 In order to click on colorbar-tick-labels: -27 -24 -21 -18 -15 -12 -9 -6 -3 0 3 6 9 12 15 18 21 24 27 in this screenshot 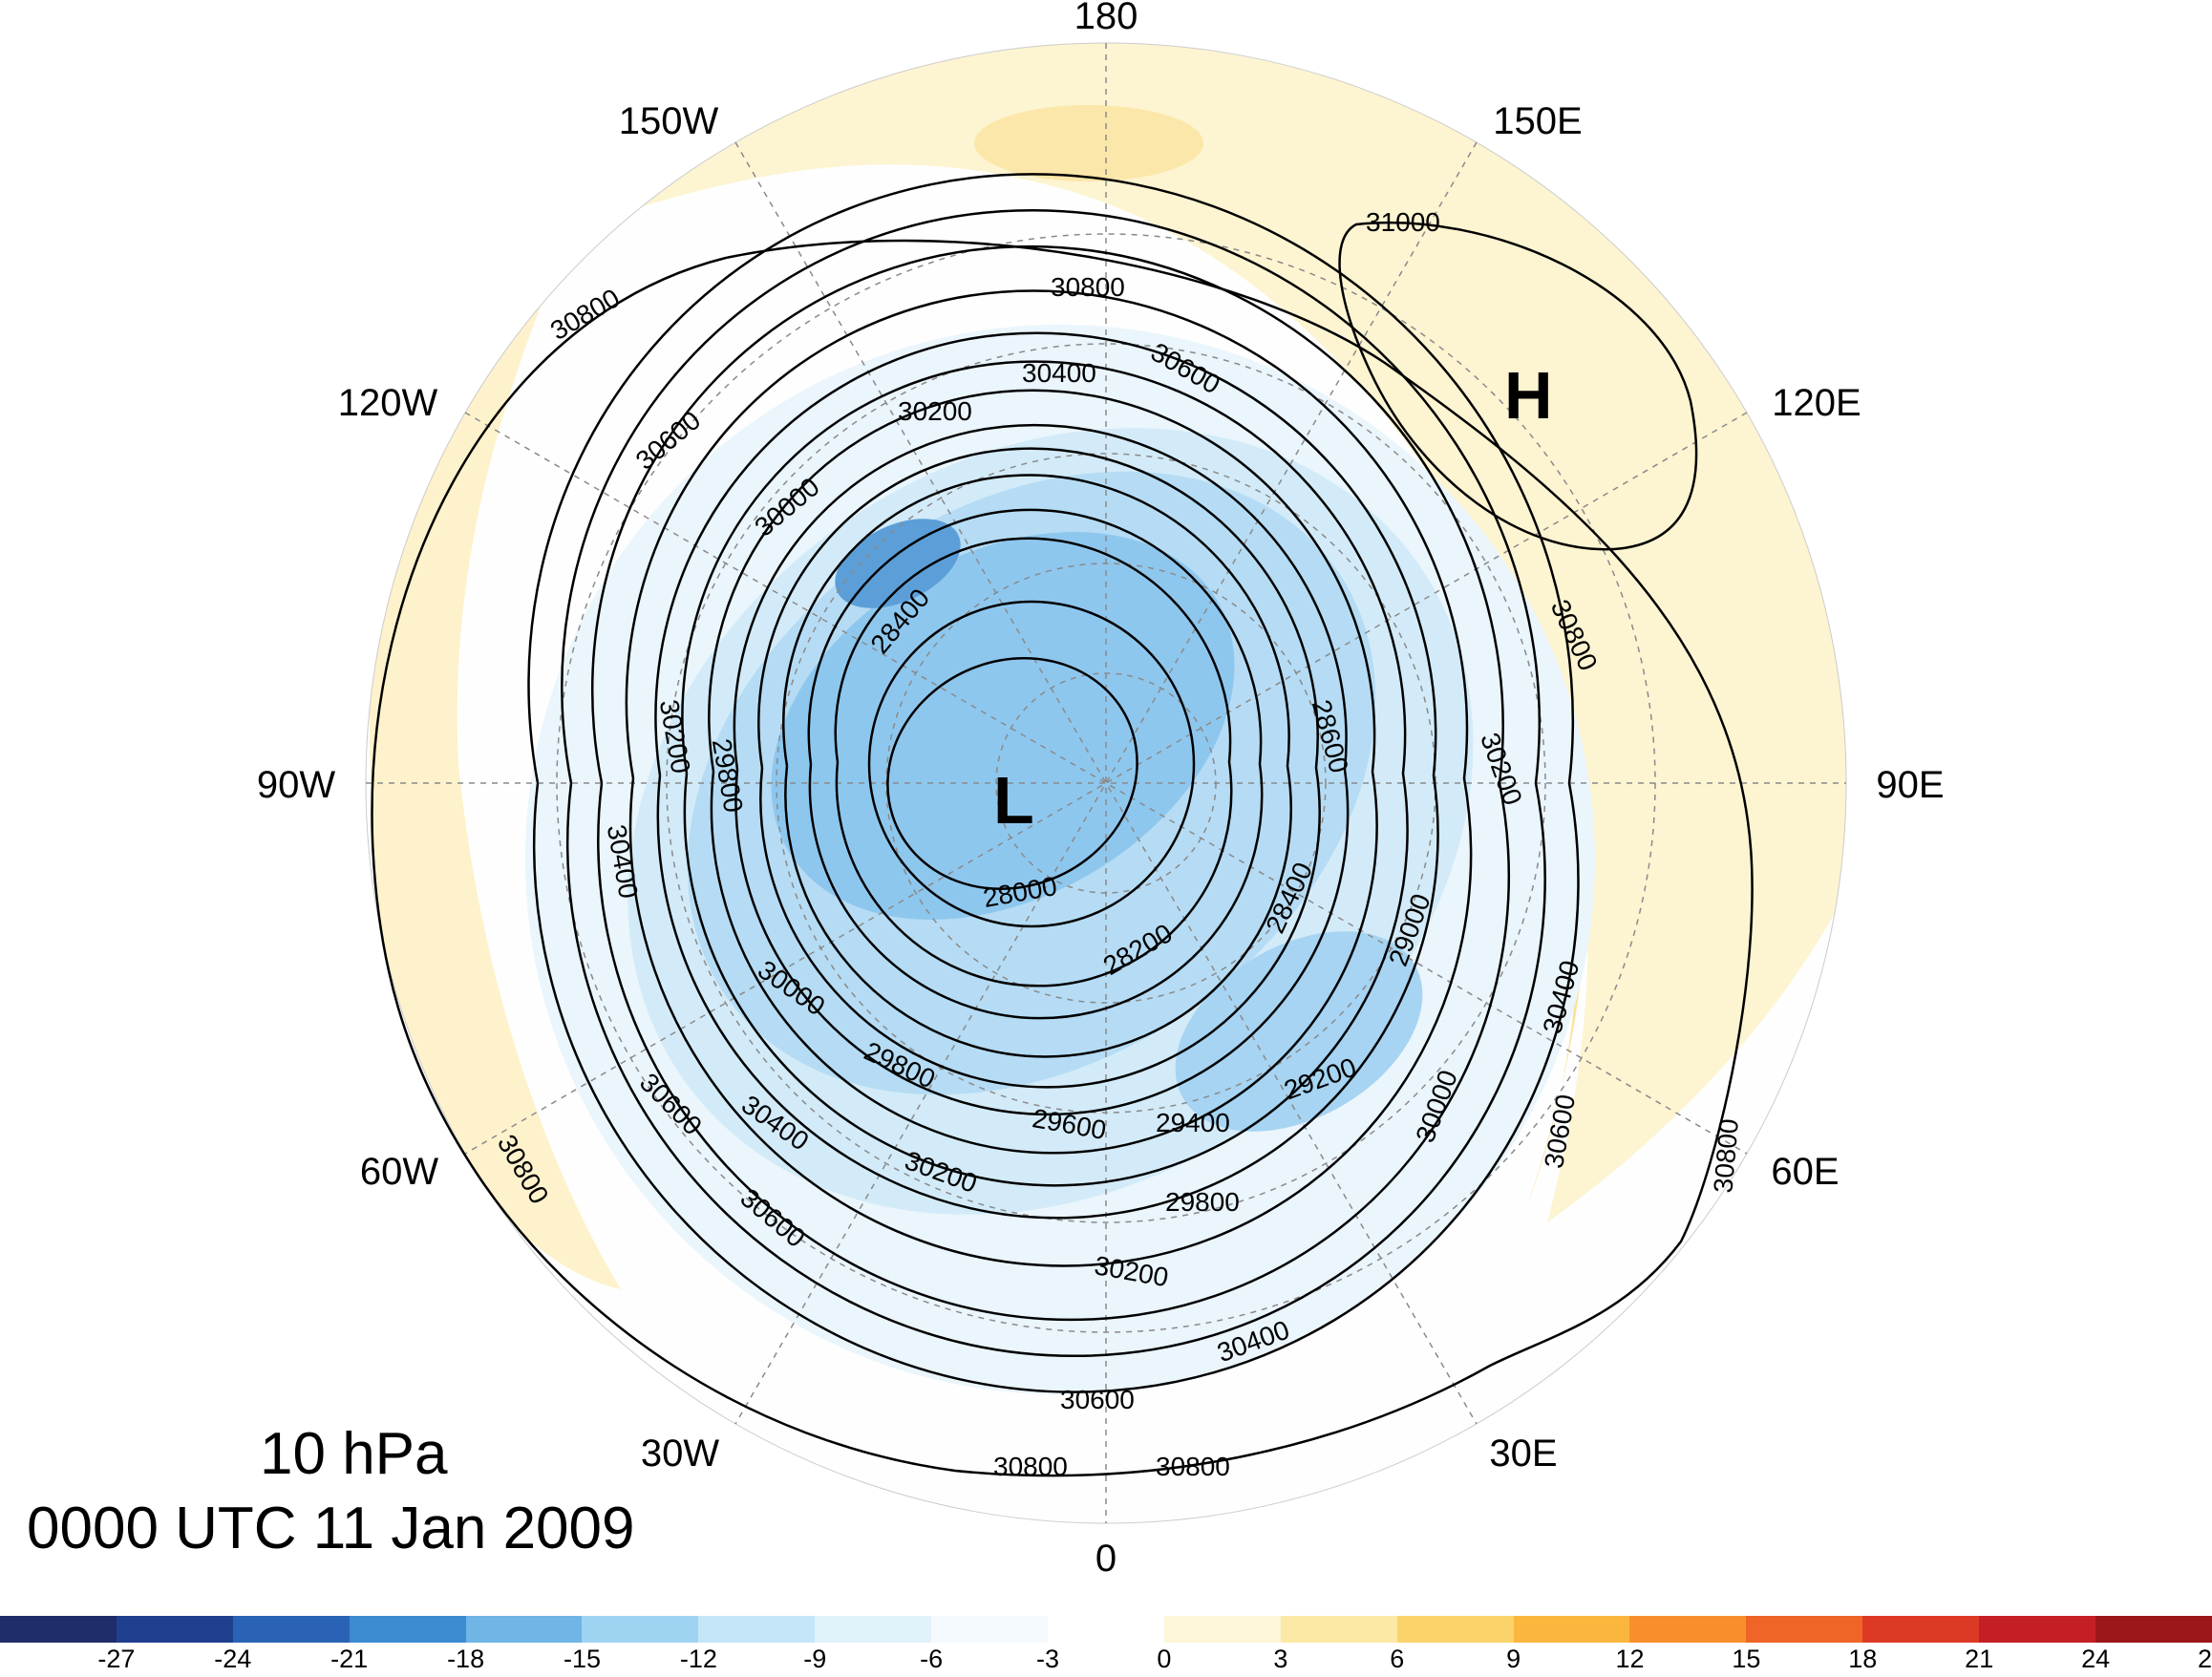, I will do `click(1106, 1661)`.